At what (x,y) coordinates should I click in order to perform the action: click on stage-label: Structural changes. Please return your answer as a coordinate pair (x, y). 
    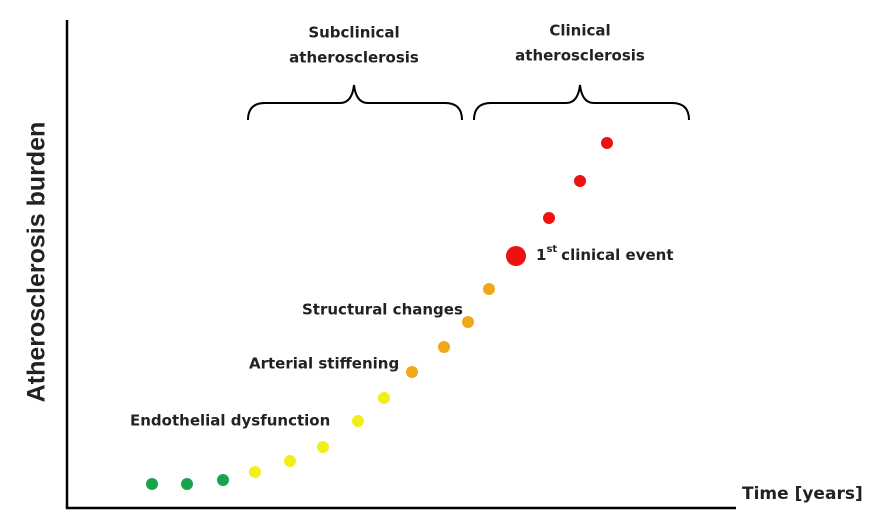
    Looking at the image, I should click on (382, 310).